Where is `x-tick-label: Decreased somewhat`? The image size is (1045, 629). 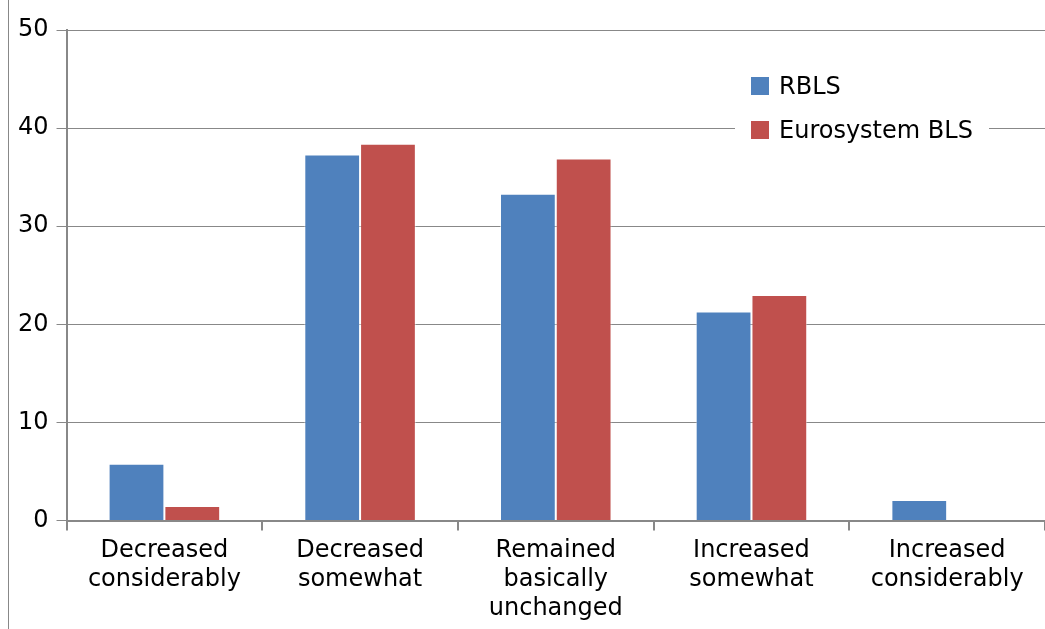
x-tick-label: Decreased somewhat is located at coordinates (360, 564).